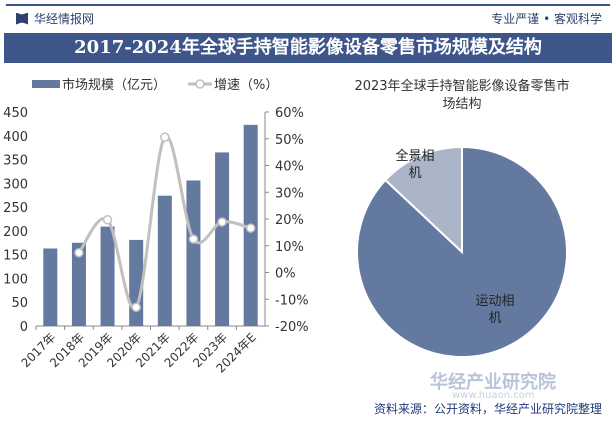 Image resolution: width=616 pixels, height=425 pixels. What do you see at coordinates (64, 19) in the screenshot?
I see `brand-name: 华经情报网` at bounding box center [64, 19].